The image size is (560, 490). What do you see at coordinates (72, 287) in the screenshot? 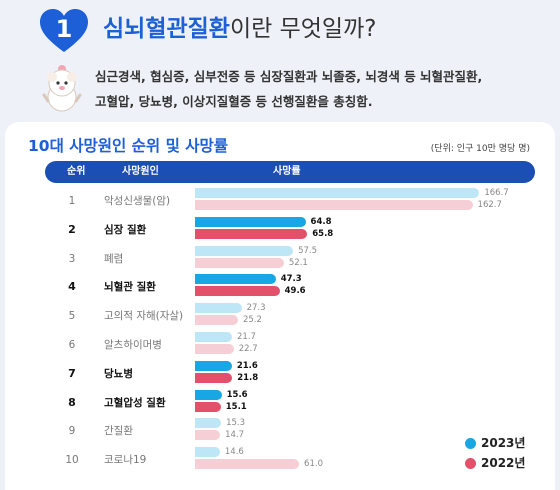
I see `rank-label: 4` at bounding box center [72, 287].